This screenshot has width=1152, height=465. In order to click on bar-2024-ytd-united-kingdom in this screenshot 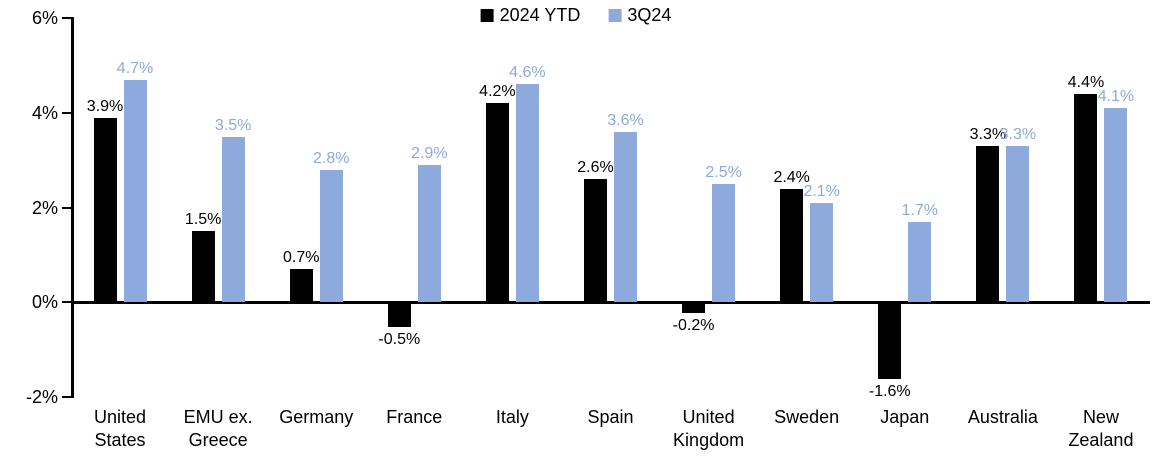, I will do `click(694, 308)`.